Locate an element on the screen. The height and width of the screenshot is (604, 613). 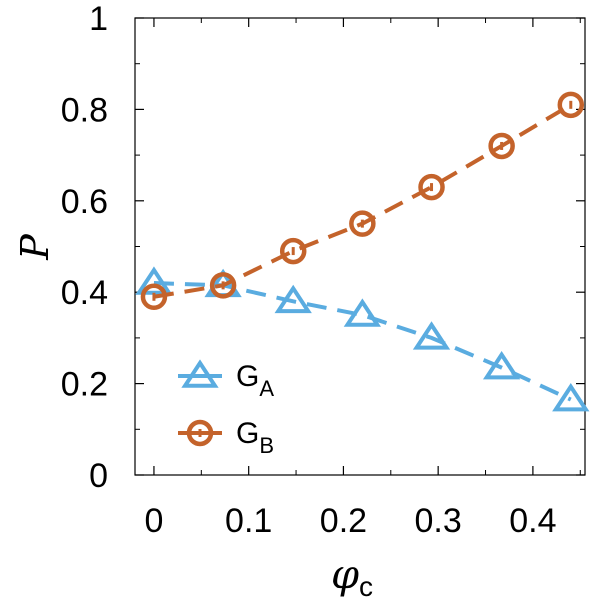
x-axis-label: φc is located at coordinates (352, 577).